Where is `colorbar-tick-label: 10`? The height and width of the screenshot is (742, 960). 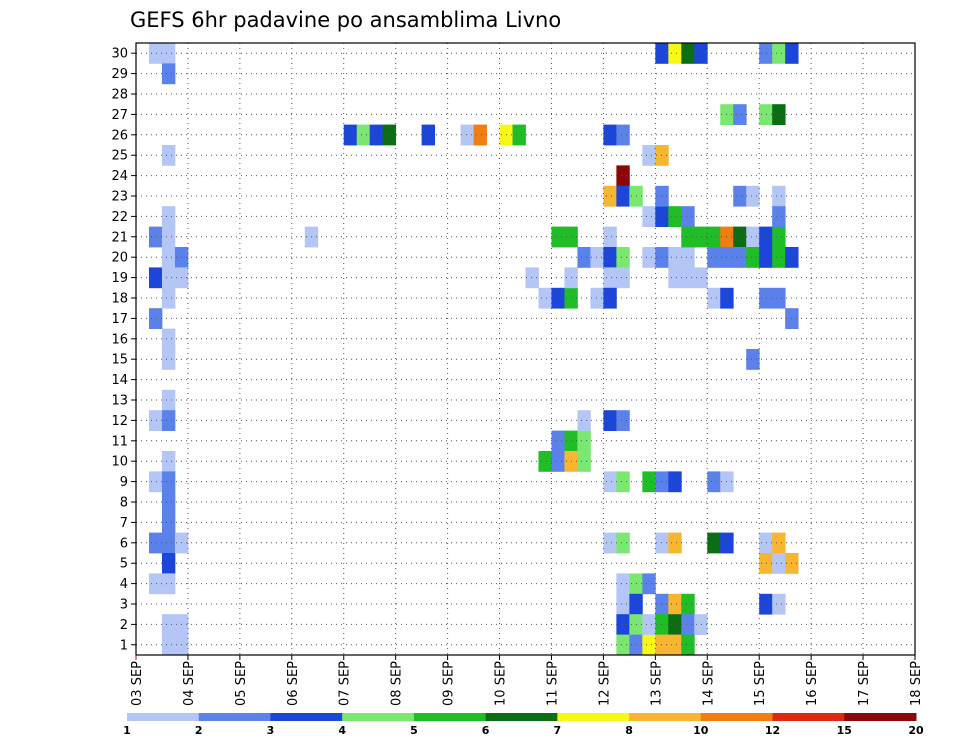 colorbar-tick-label: 10 is located at coordinates (701, 730).